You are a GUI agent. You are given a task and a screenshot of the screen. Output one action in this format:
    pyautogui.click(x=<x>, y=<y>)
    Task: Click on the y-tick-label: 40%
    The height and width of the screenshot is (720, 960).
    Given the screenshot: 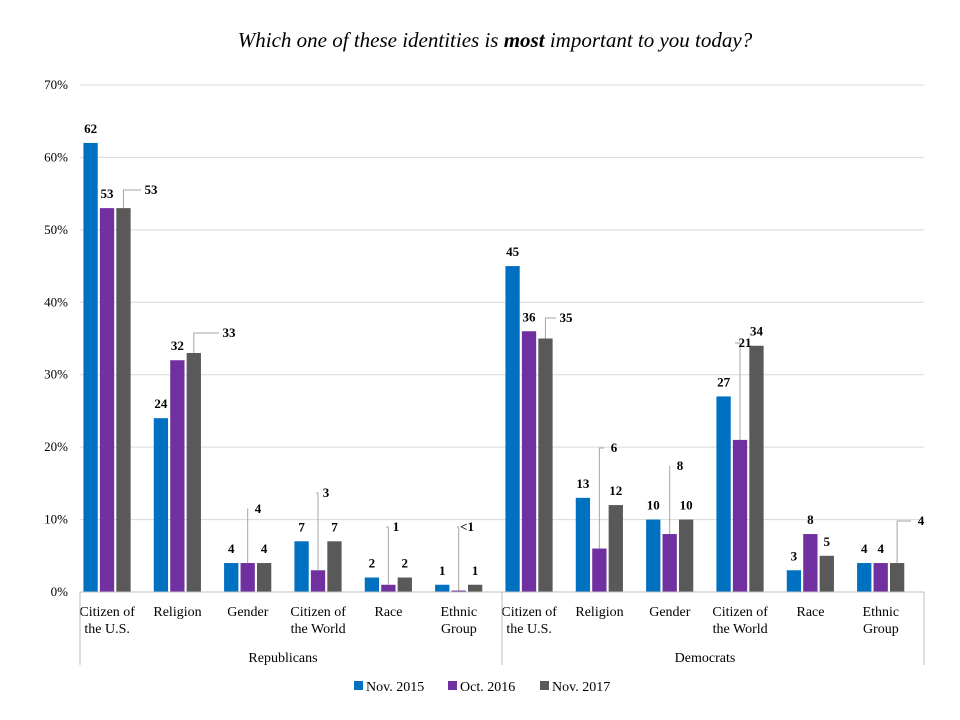 What is the action you would take?
    pyautogui.click(x=56, y=301)
    